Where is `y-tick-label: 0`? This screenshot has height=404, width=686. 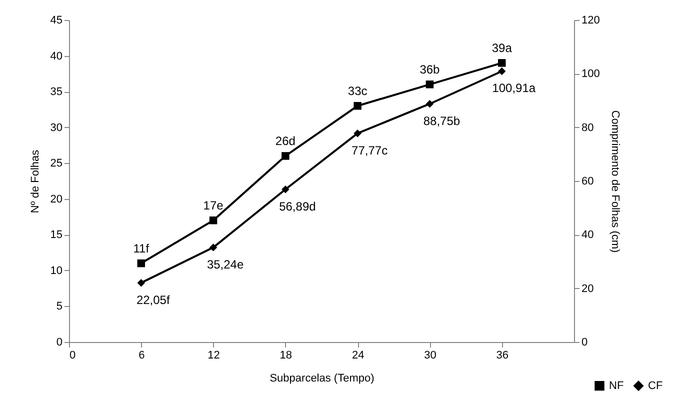
y-tick-label: 0 is located at coordinates (59, 342).